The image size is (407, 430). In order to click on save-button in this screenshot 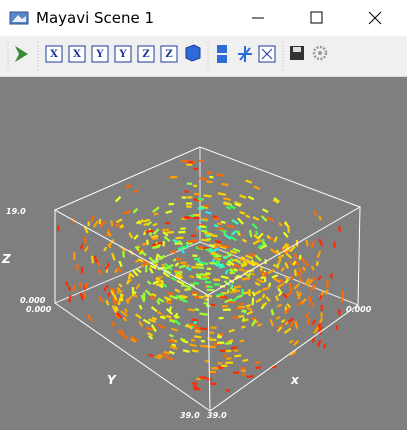, I will do `click(297, 53)`.